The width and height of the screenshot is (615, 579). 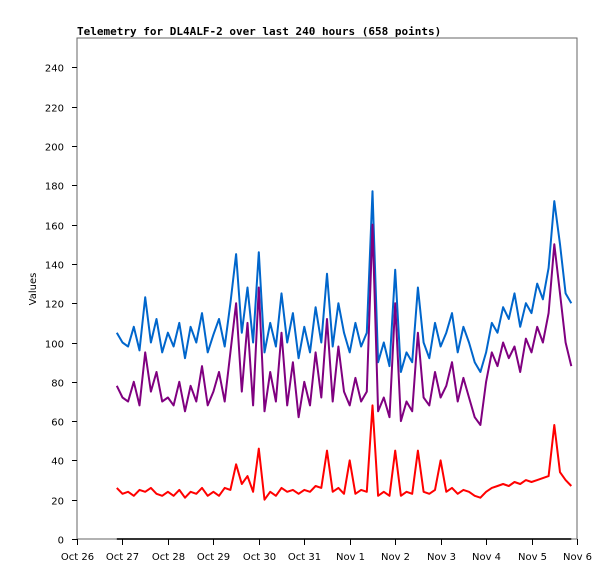 I want to click on y-axis: 0 20 40 60 80 100 120 140 160 180 200 220 240, so click(x=61, y=305).